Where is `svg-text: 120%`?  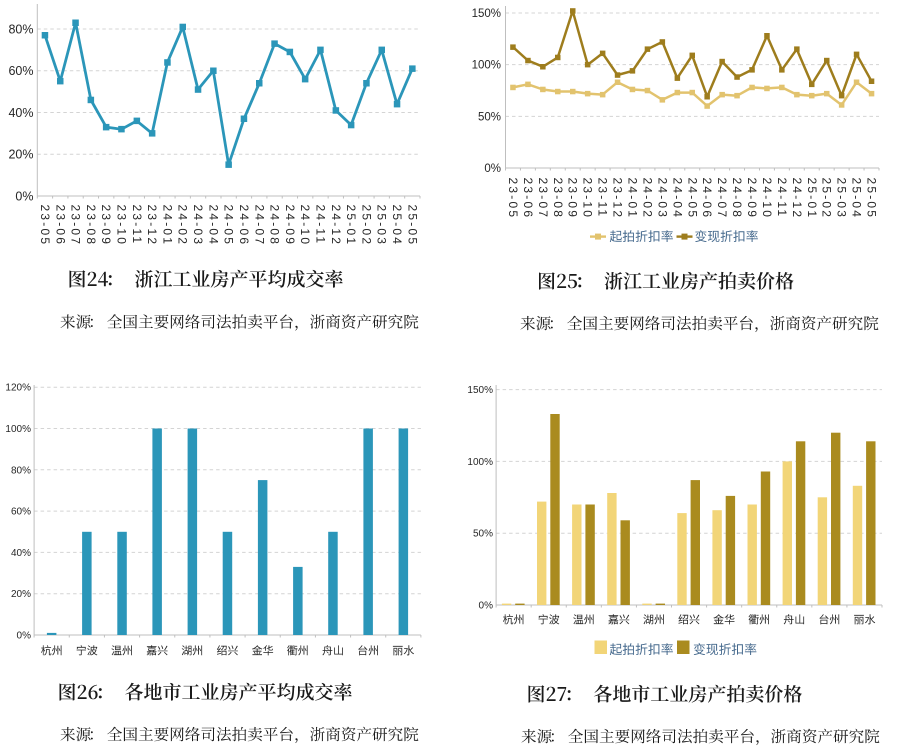 svg-text: 120% is located at coordinates (18, 388).